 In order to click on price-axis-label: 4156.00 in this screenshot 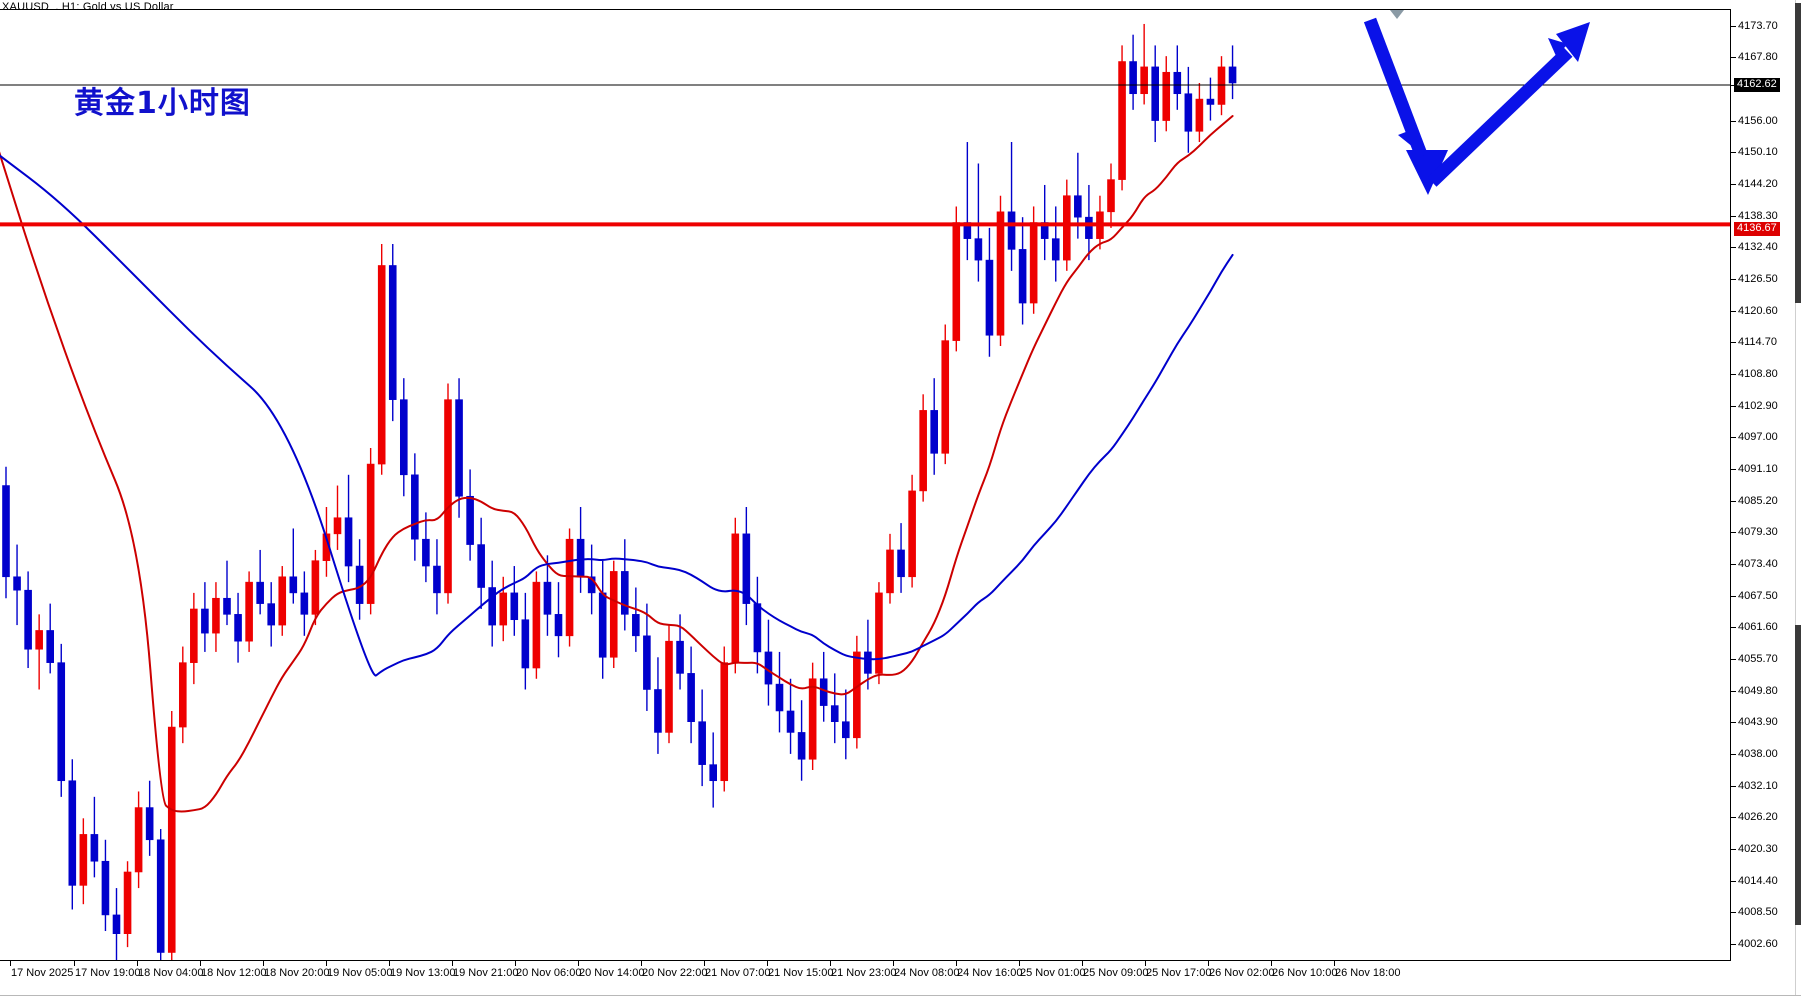, I will do `click(1758, 120)`.